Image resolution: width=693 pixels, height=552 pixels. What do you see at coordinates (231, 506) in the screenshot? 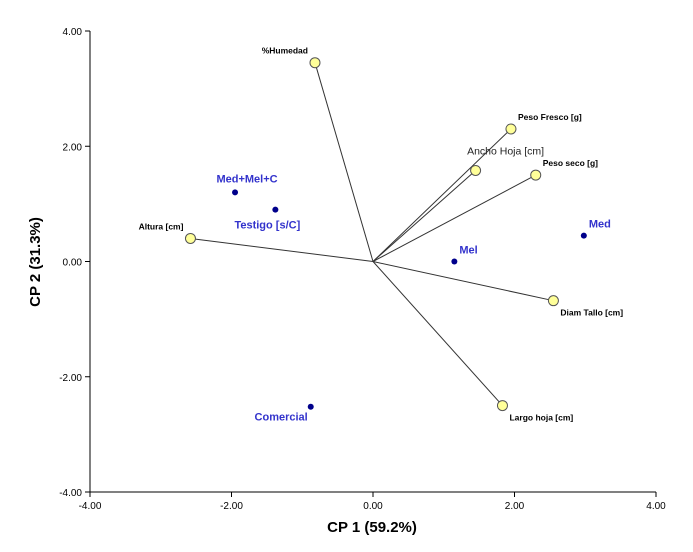
I see `x-tick-label: -2.00` at bounding box center [231, 506].